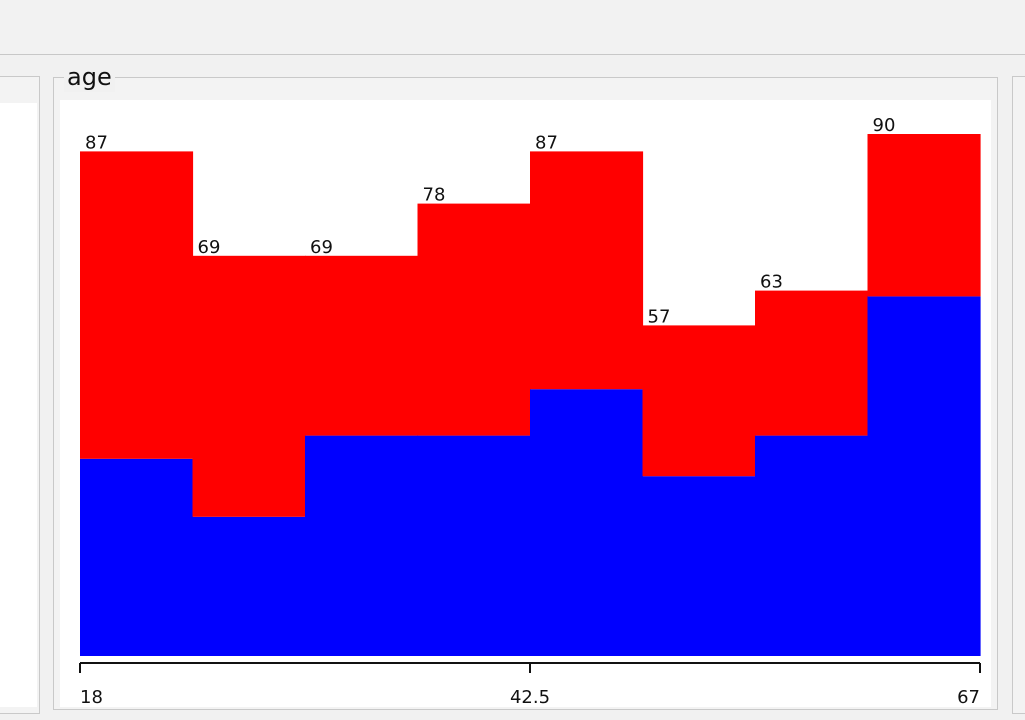  Describe the element at coordinates (89, 77) in the screenshot. I see `group-title: age` at that location.